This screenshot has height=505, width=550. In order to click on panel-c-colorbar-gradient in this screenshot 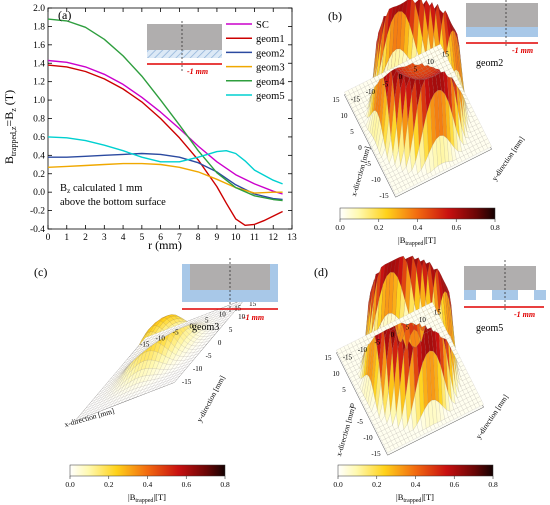, I will do `click(147, 470)`.